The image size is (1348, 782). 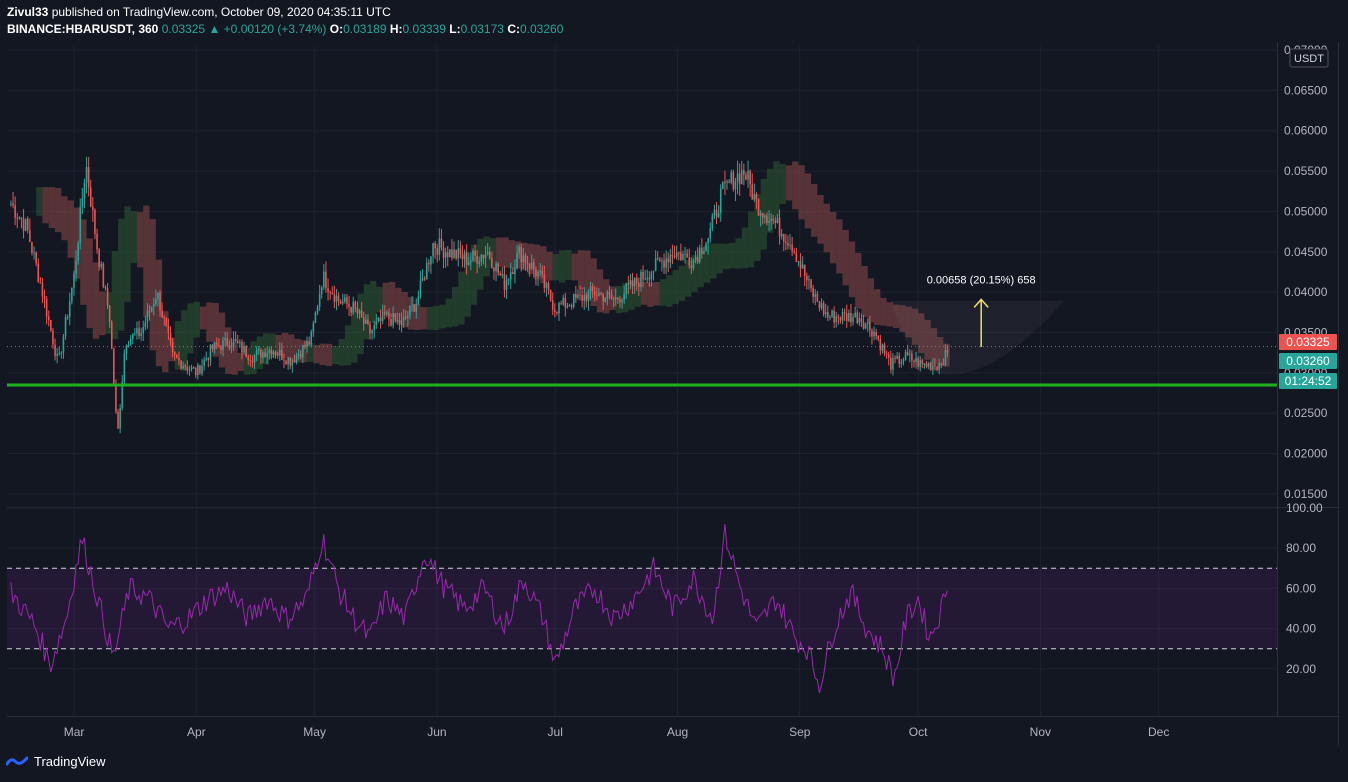 I want to click on price-tick-label: 0.05000, so click(x=1306, y=211).